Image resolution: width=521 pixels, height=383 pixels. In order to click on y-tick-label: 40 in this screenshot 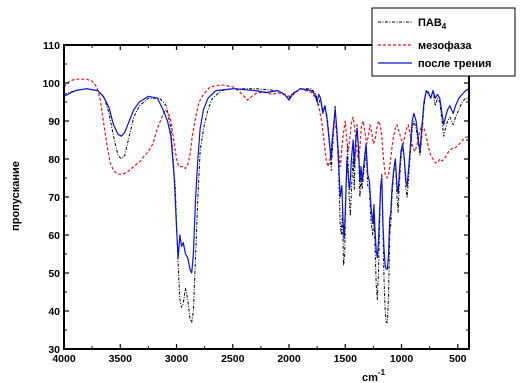, I will do `click(54, 312)`.